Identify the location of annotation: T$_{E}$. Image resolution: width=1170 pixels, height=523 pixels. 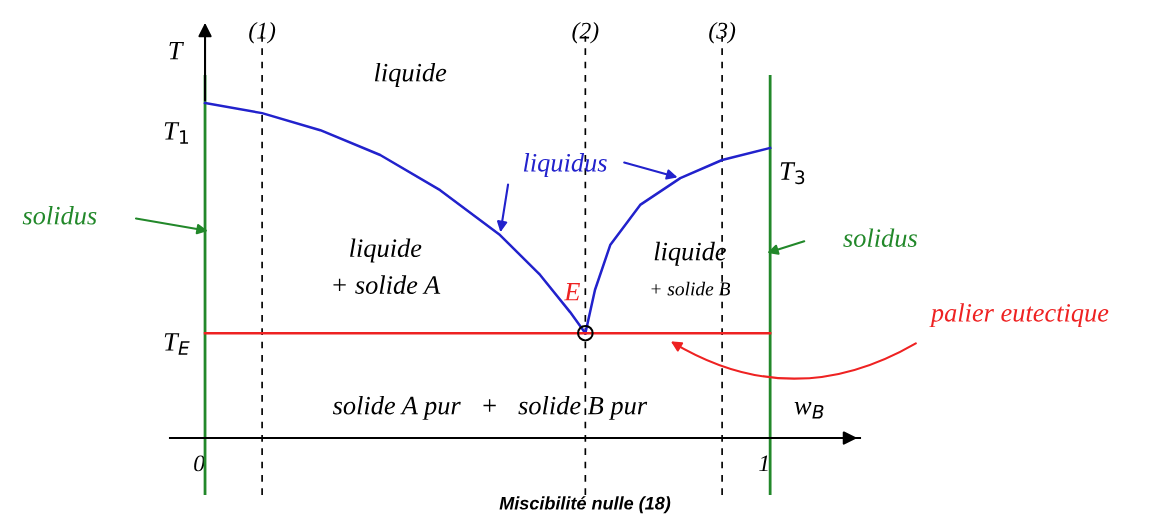
(177, 344).